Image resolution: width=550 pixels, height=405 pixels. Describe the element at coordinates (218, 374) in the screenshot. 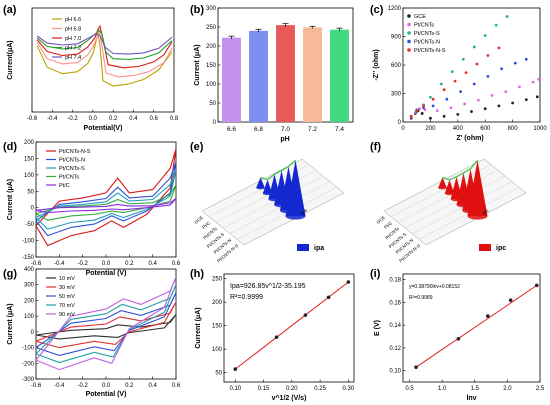

I see `y-tick-label: 50` at that location.